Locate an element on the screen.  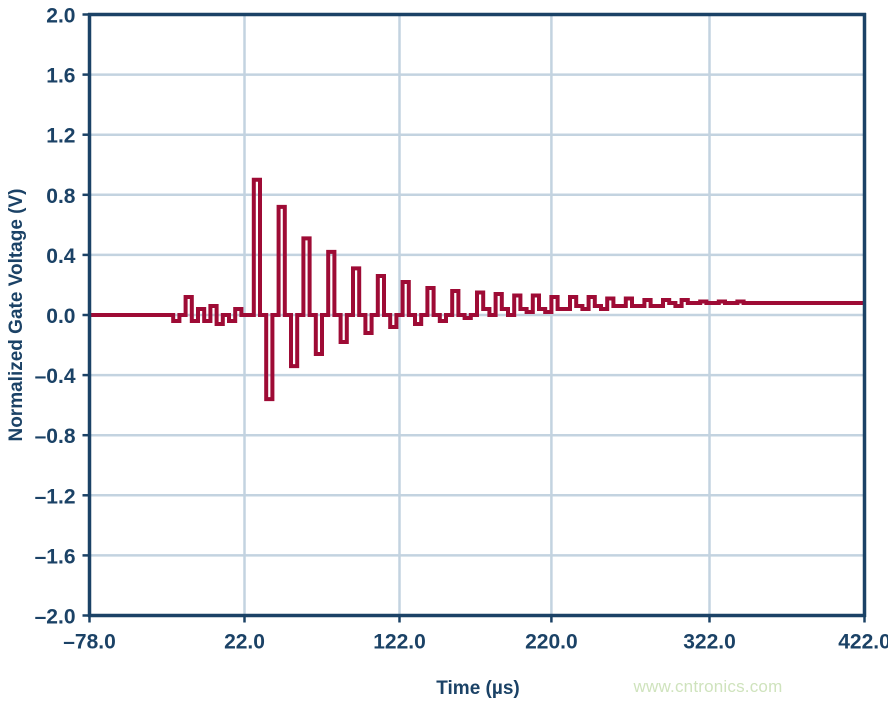
y-tick-label: 0.0 is located at coordinates (60, 316).